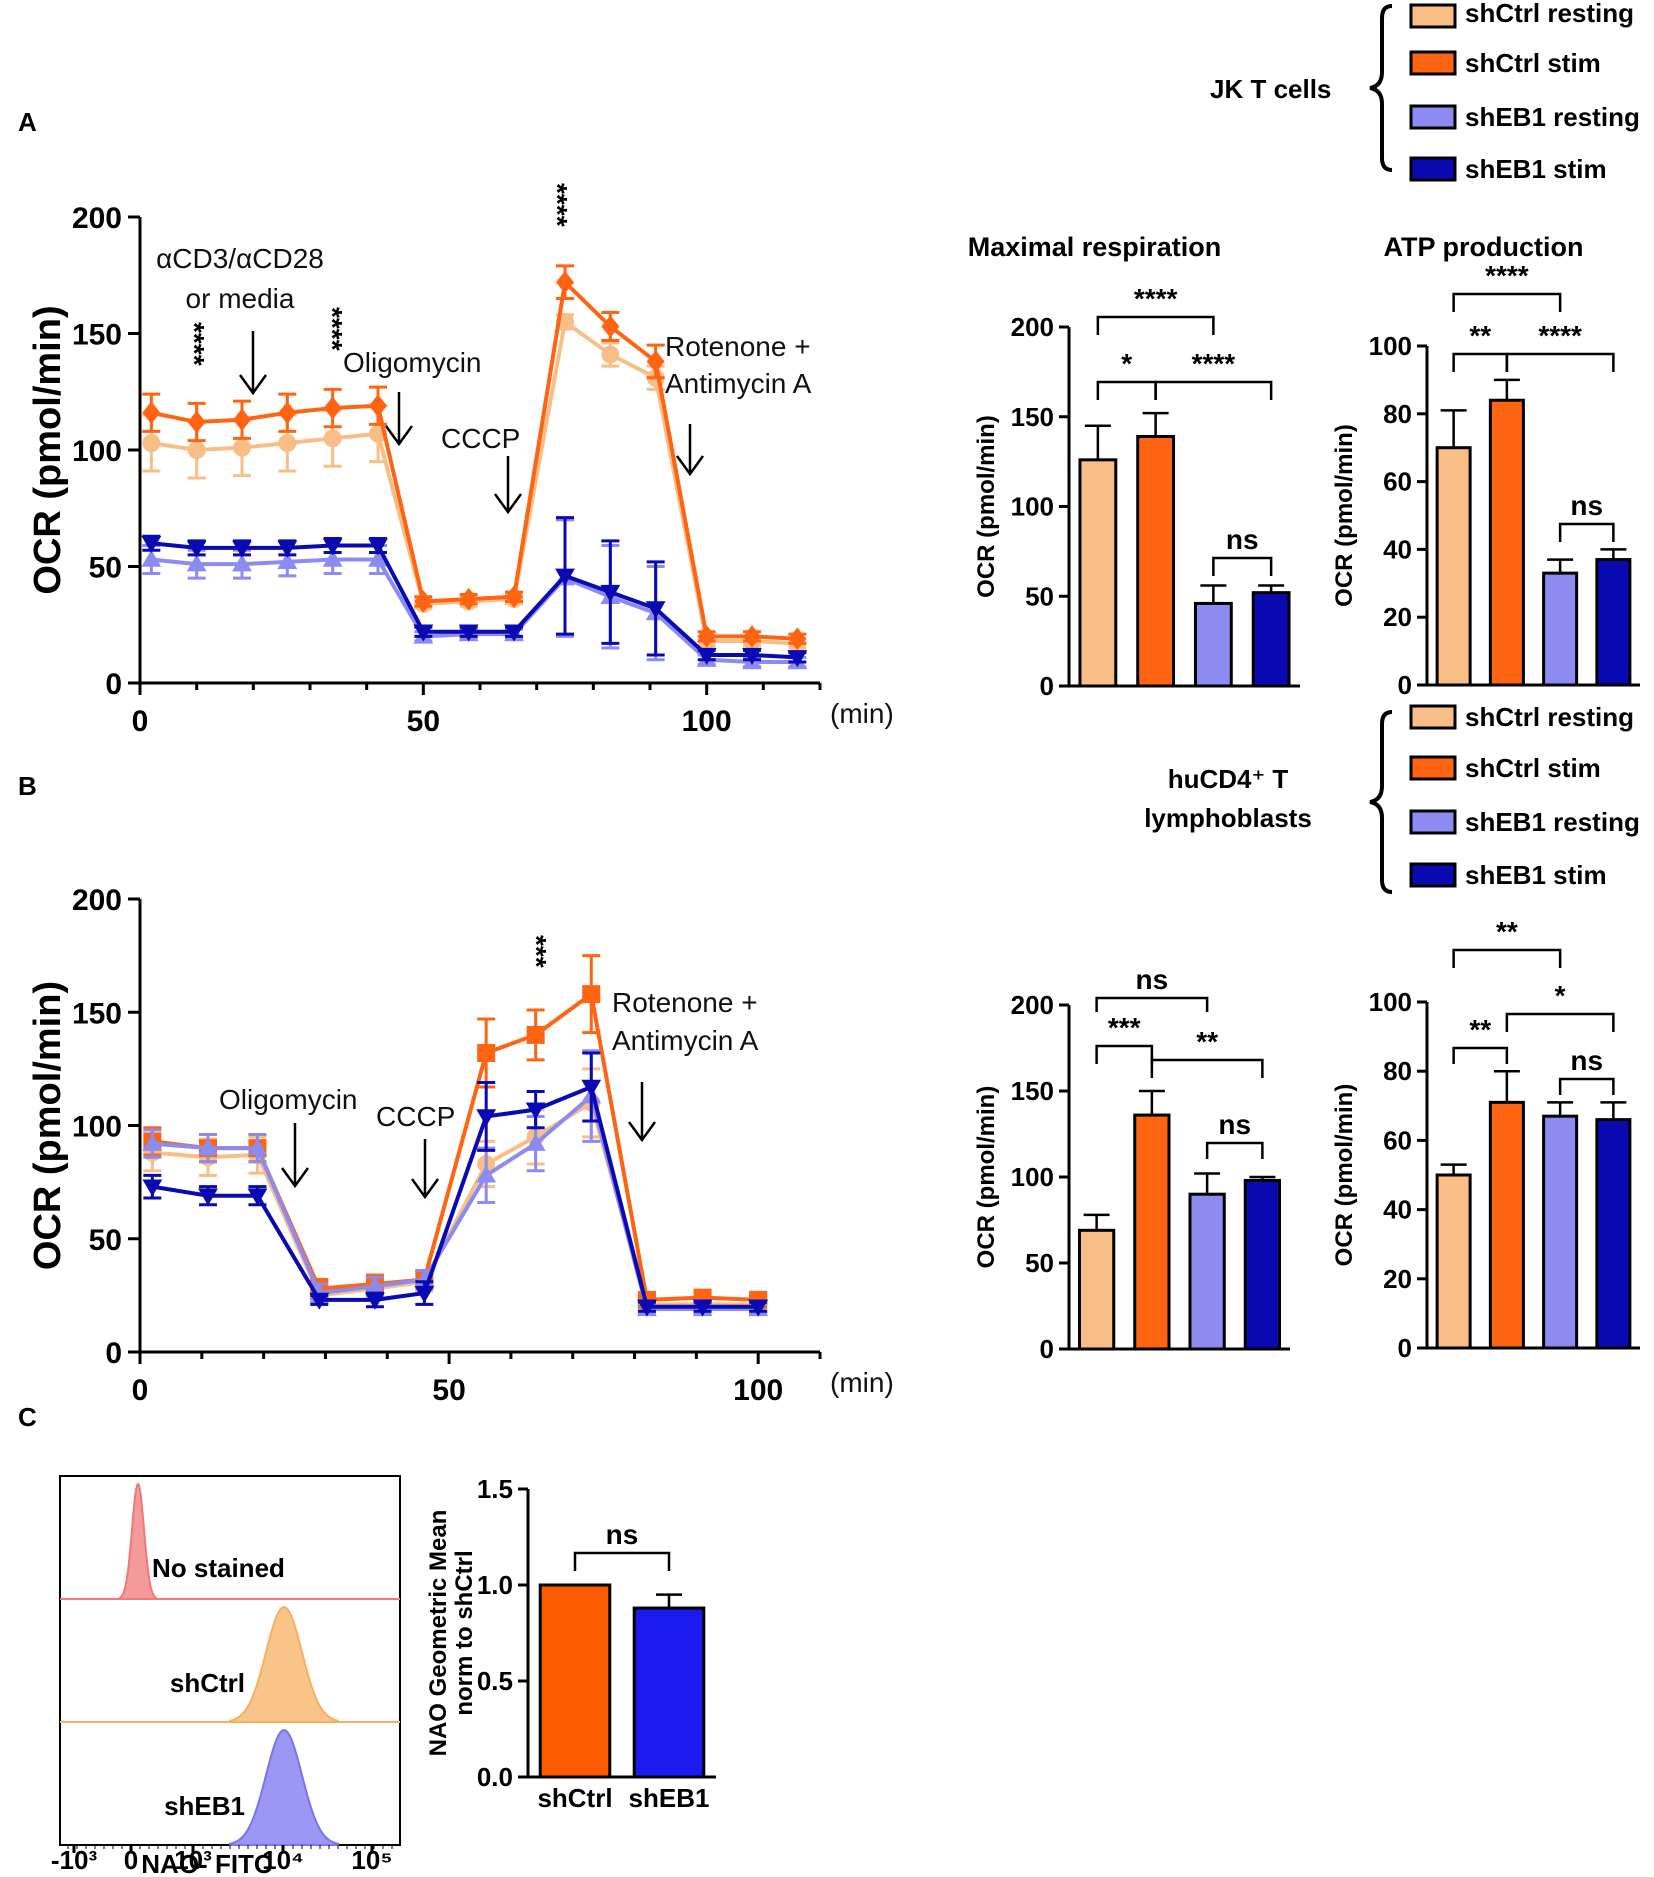 This screenshot has height=1877, width=1654. What do you see at coordinates (1397, 617) in the screenshot?
I see `y-tick-label: 20` at bounding box center [1397, 617].